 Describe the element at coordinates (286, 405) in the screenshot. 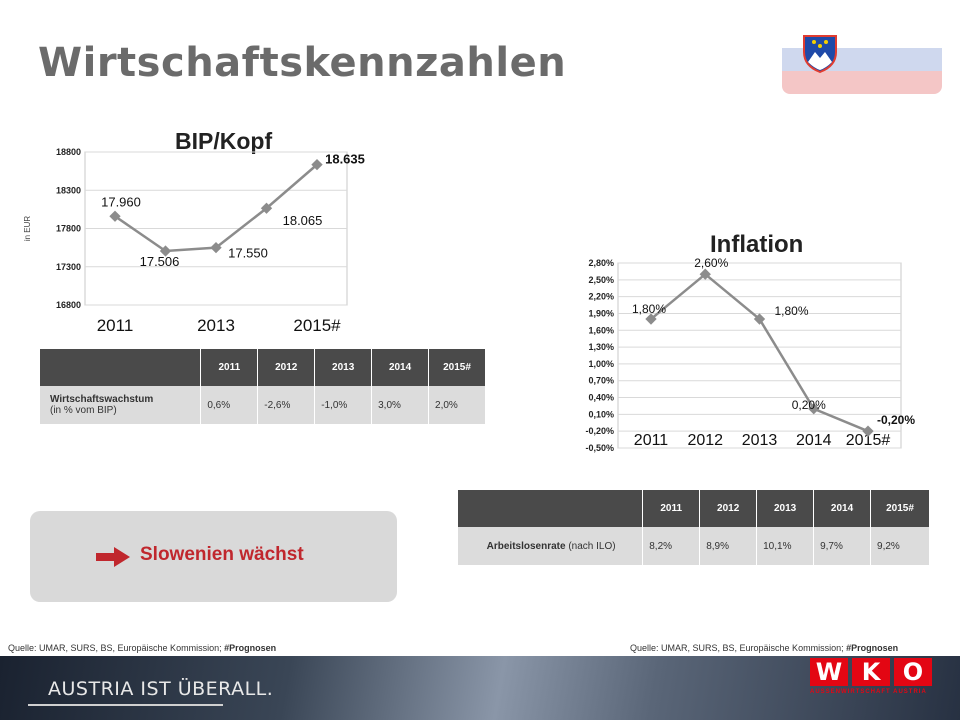

I see `table-cell: -2,6%` at that location.